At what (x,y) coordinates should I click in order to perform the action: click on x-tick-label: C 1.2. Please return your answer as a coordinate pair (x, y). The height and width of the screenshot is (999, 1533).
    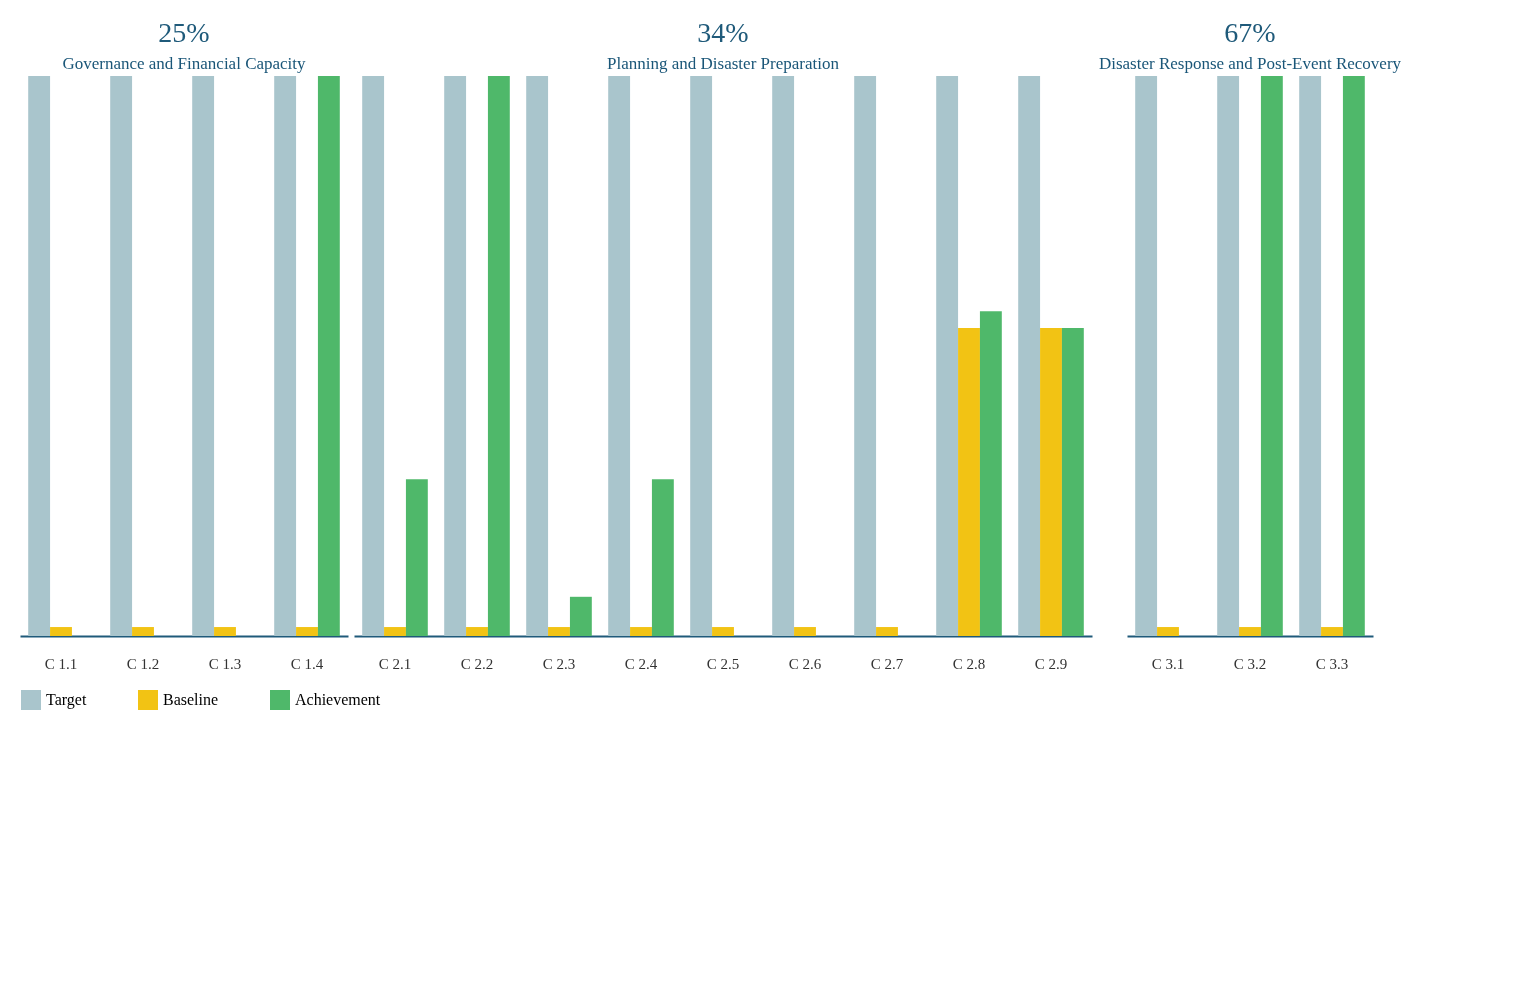
    Looking at the image, I should click on (143, 663).